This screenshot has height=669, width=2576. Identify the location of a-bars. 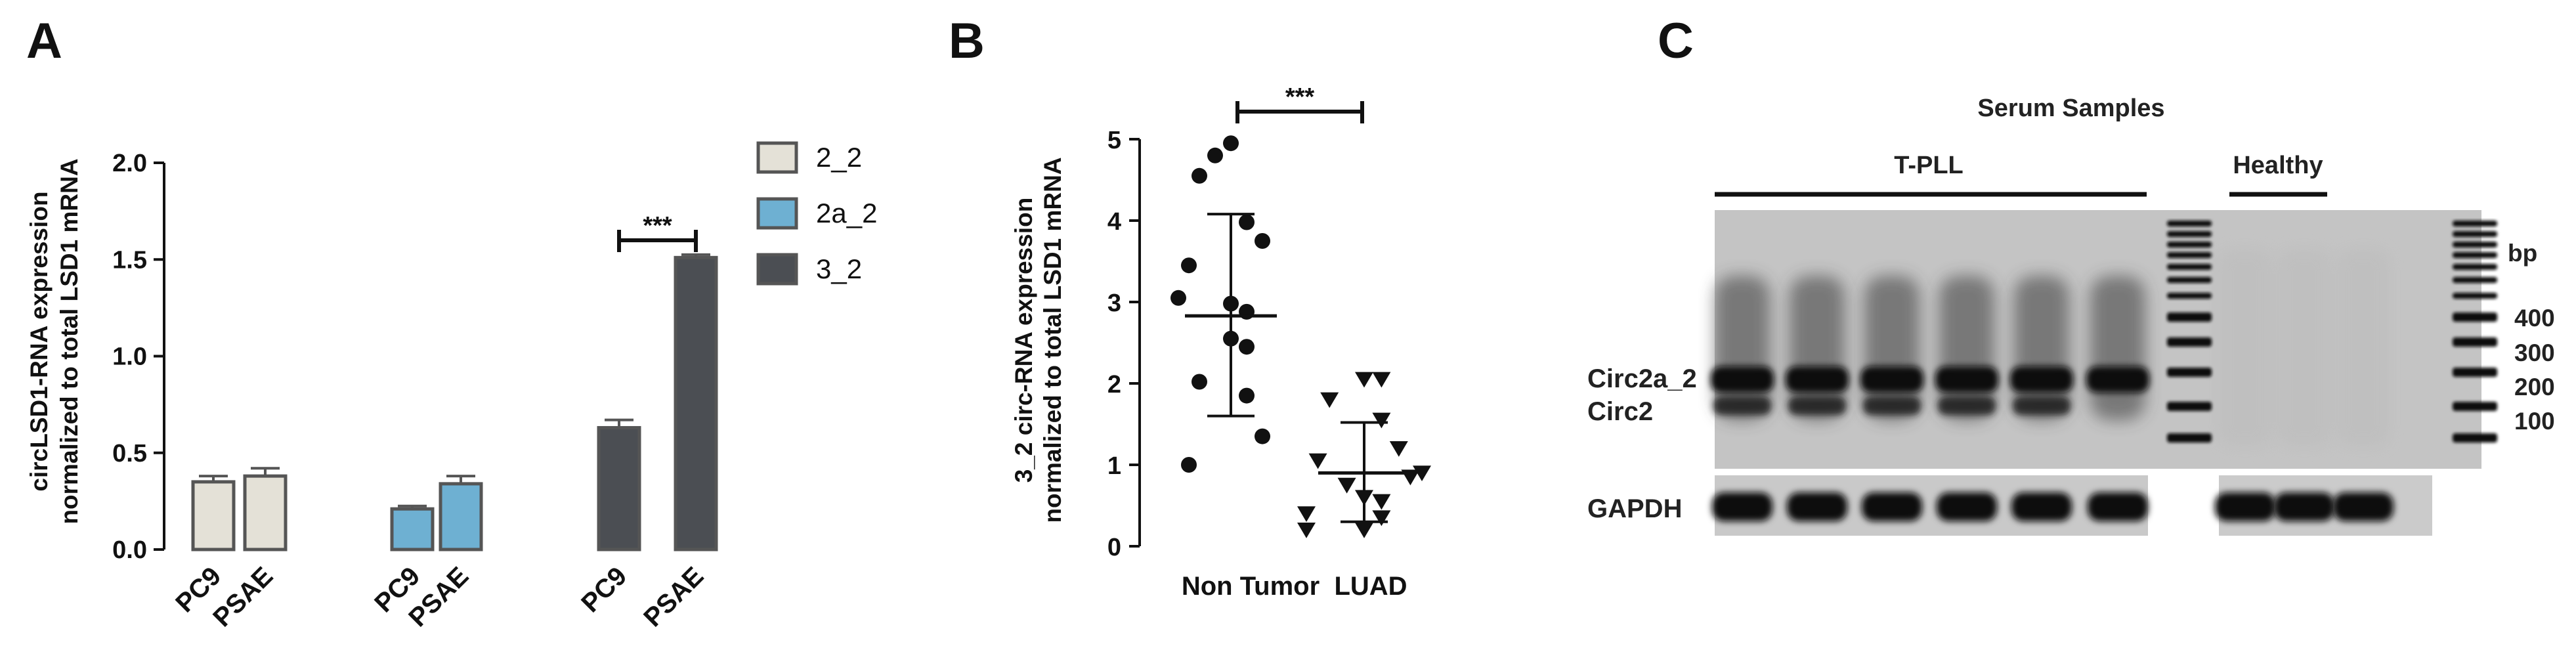
(455, 402).